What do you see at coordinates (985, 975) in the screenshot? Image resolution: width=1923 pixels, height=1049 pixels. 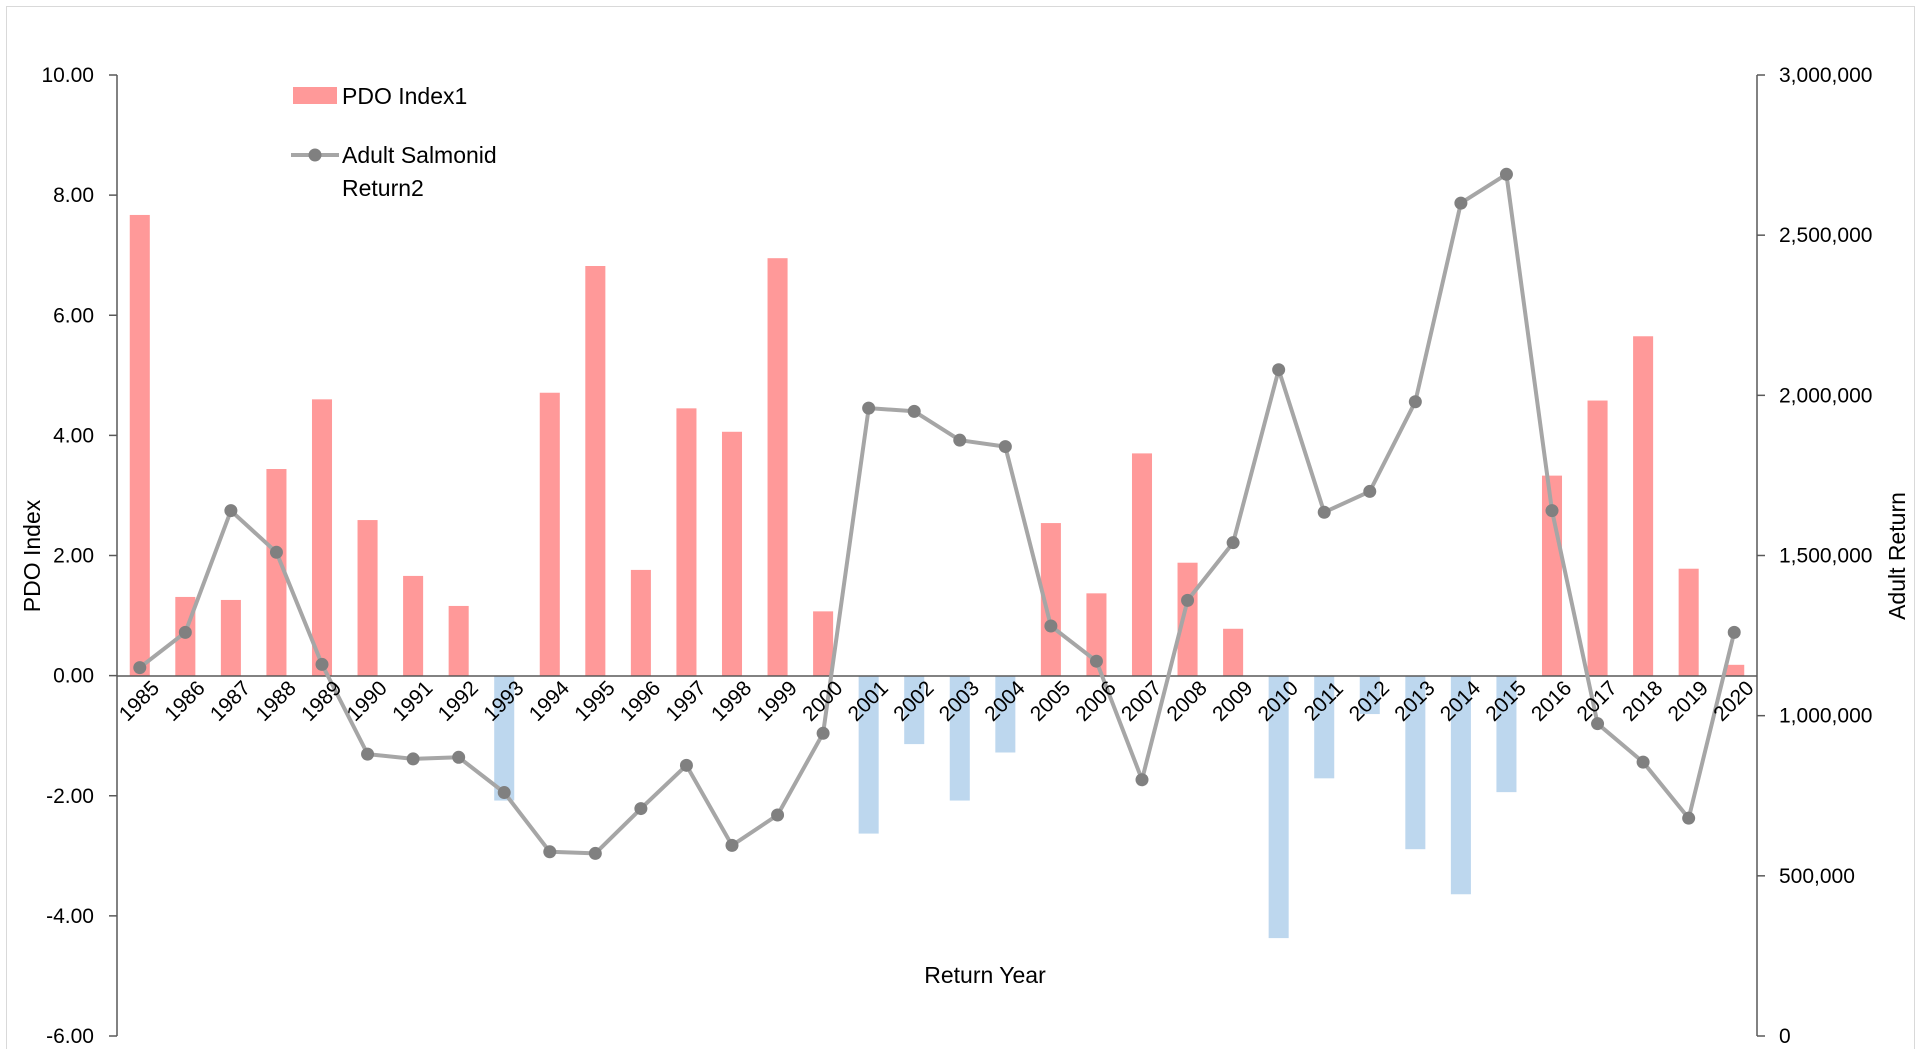 I see `x-axis-title: Return Year` at bounding box center [985, 975].